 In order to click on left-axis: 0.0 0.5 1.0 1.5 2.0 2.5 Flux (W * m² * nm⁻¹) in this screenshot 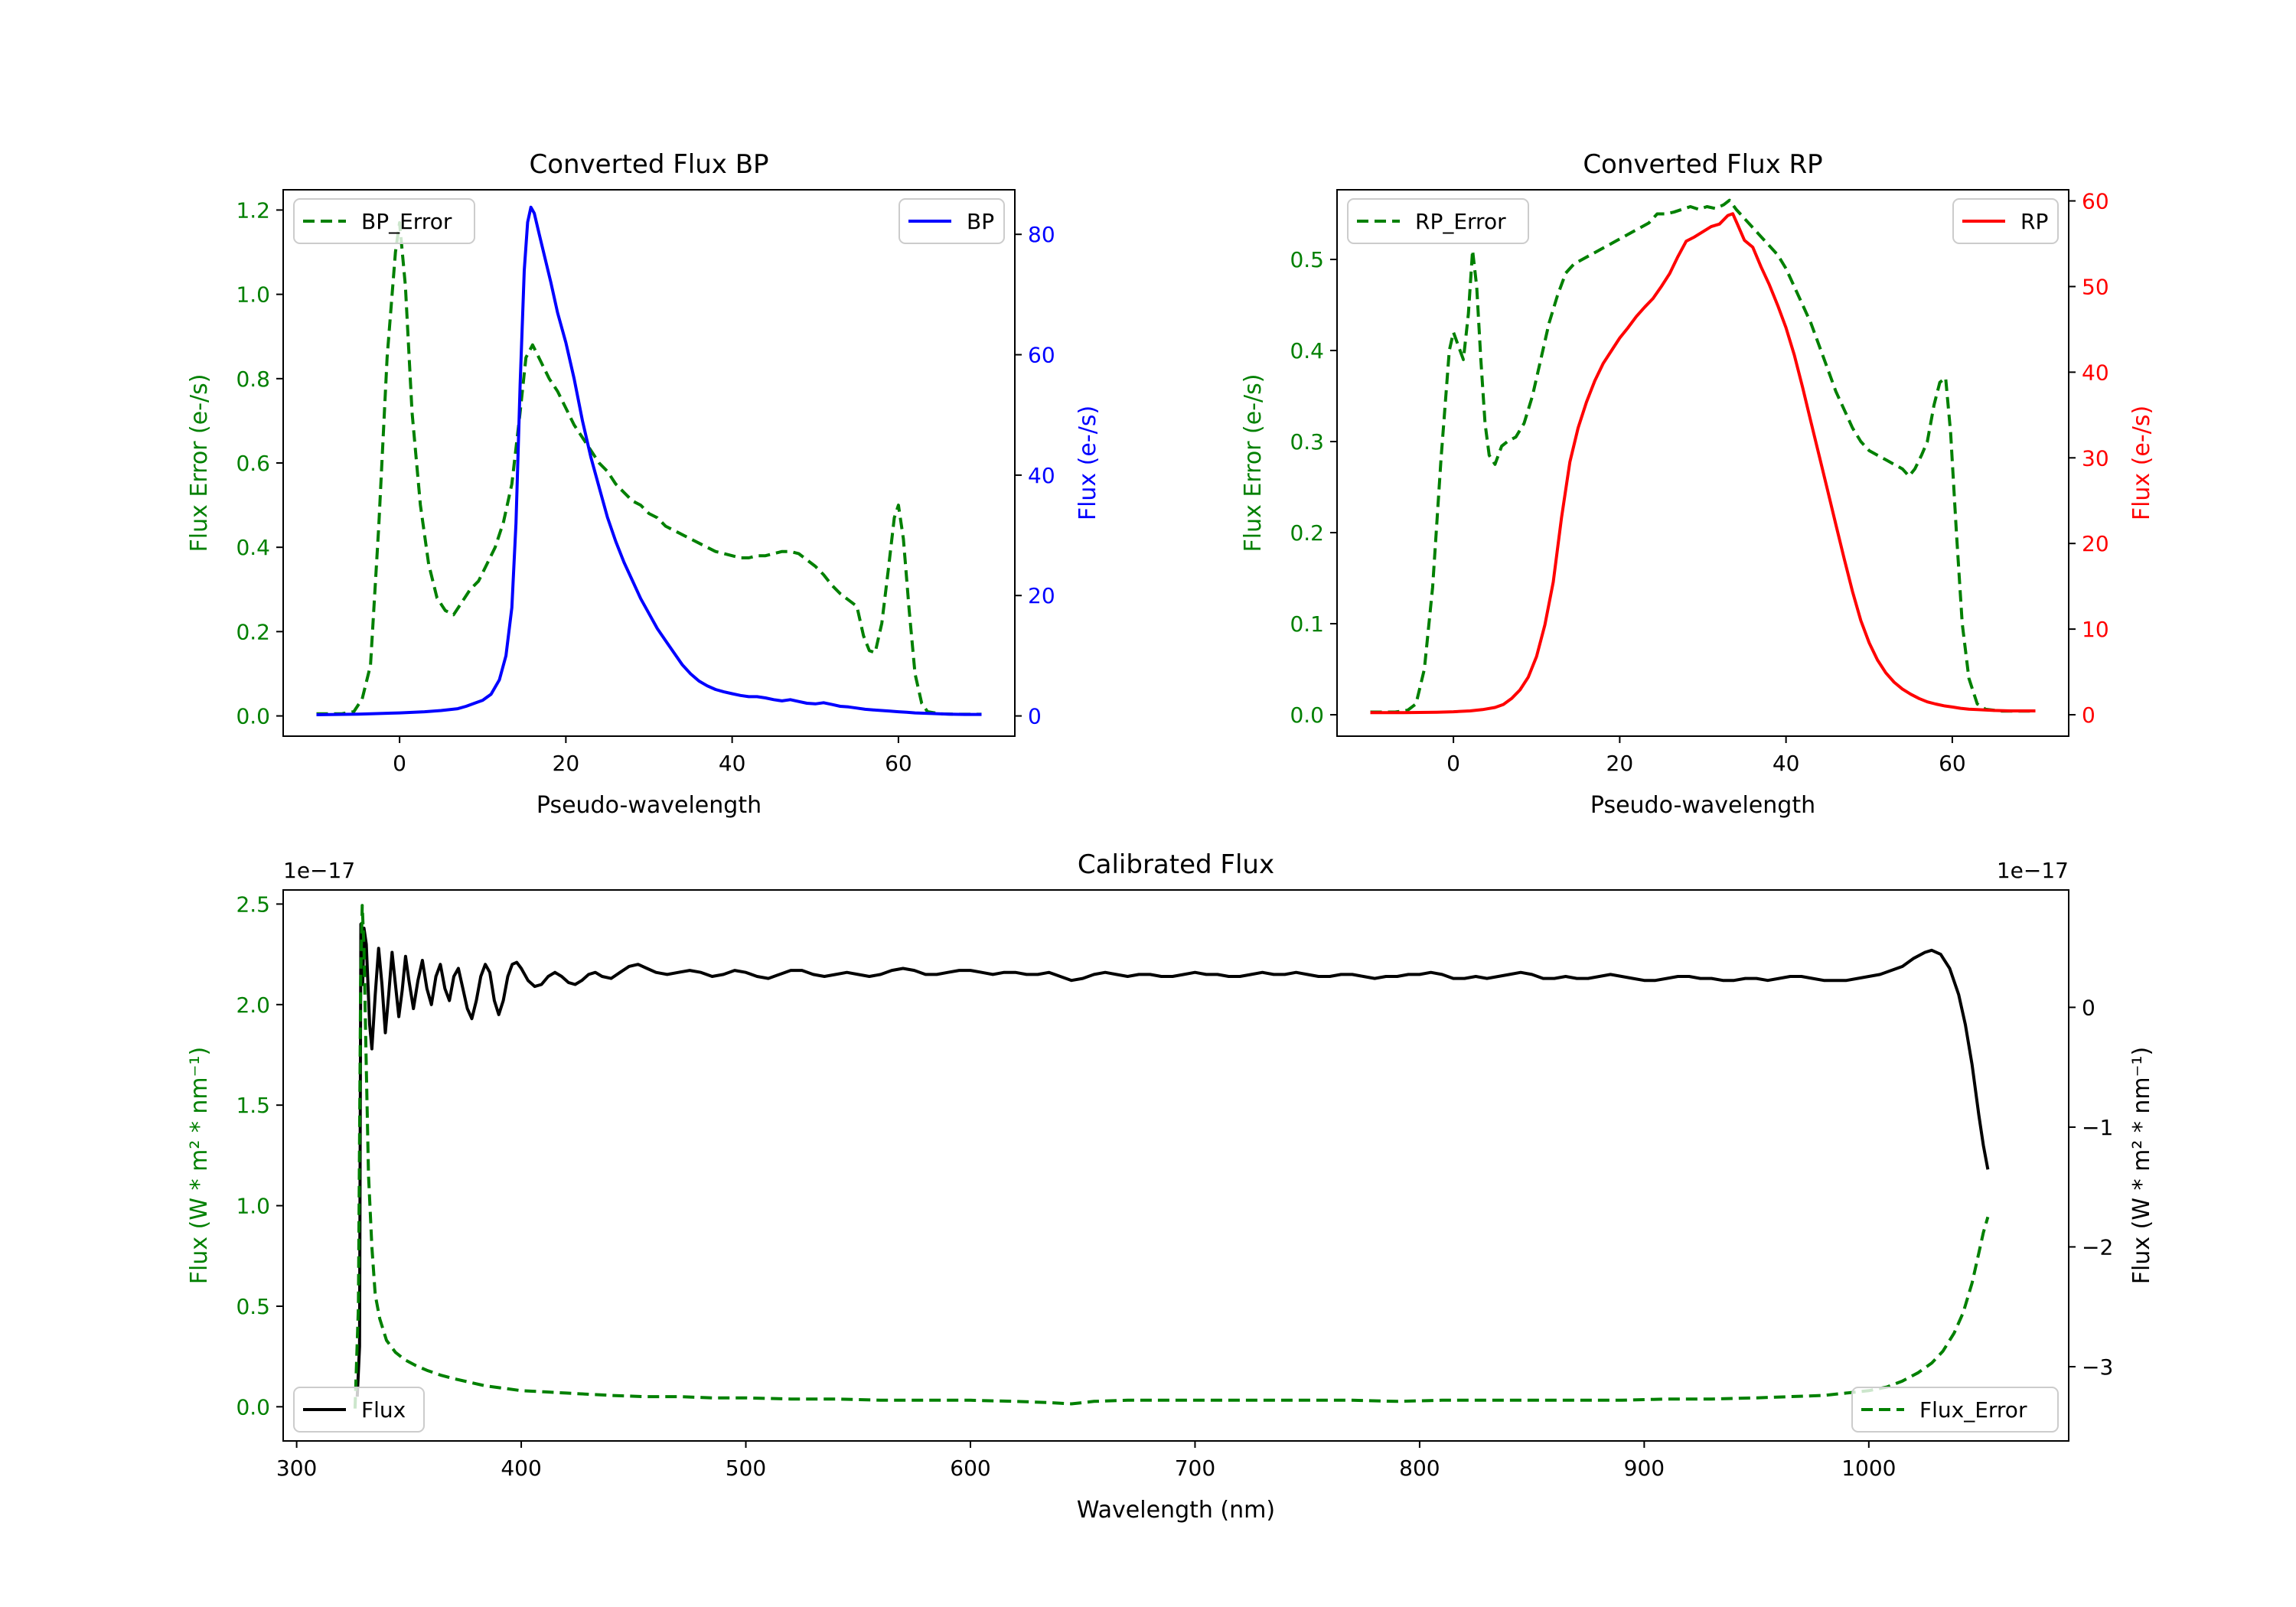, I will do `click(234, 1156)`.